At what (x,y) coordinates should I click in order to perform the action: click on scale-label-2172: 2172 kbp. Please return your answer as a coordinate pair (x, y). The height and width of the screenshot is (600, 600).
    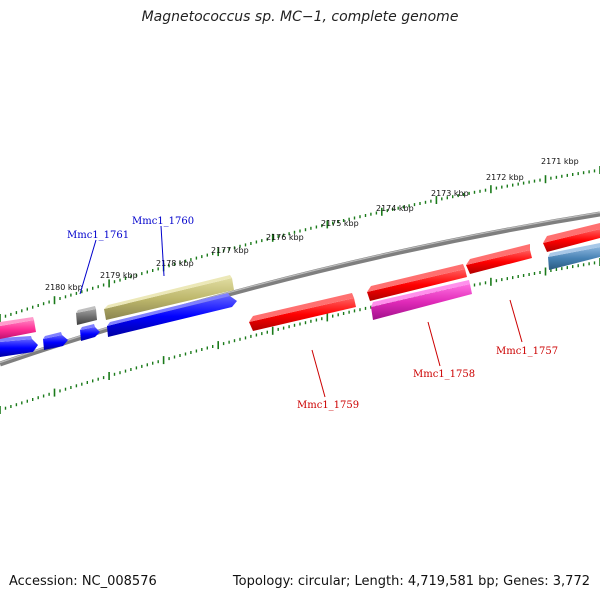
    Looking at the image, I should click on (505, 177).